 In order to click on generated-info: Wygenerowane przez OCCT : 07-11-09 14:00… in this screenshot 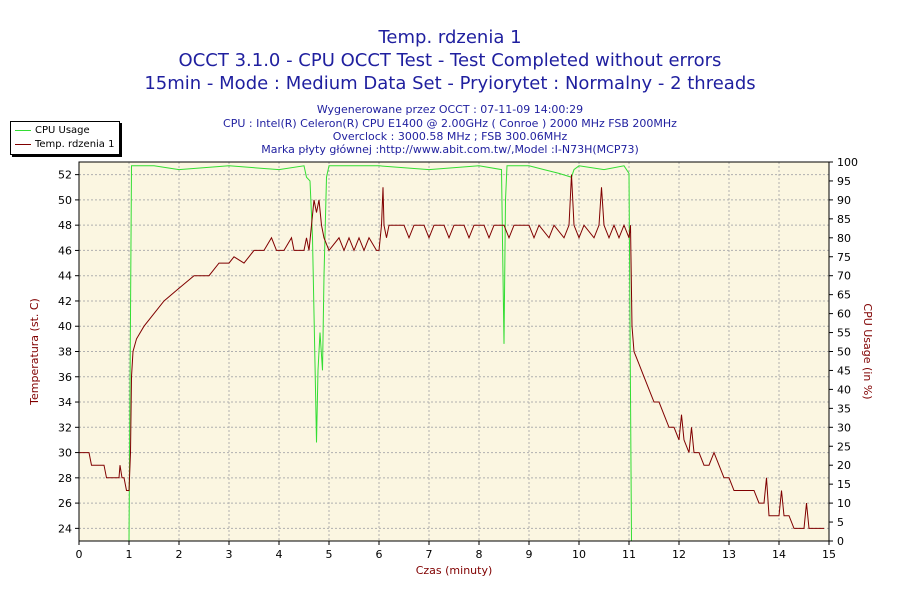, I will do `click(450, 109)`.